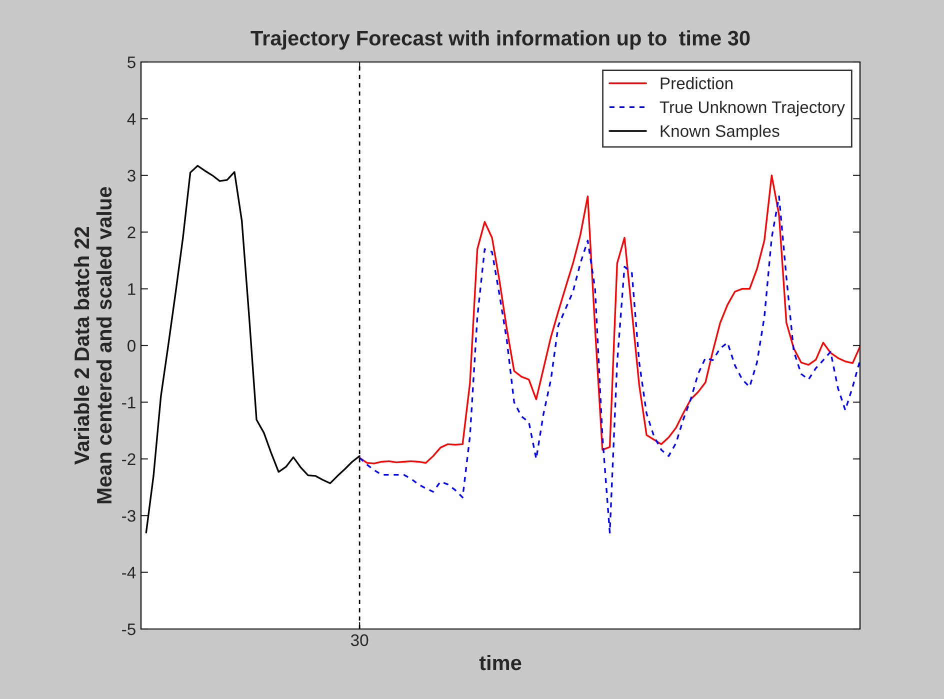  What do you see at coordinates (500, 40) in the screenshot?
I see `chart-title: Trajectory Forecast with information up to time 30` at bounding box center [500, 40].